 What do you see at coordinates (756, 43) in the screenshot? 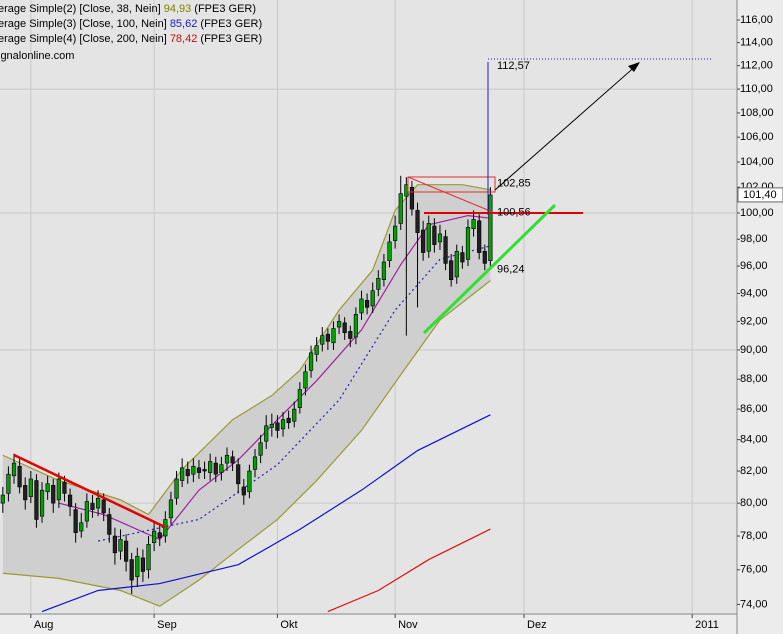
I see `y-tick-label: 114,00` at bounding box center [756, 43].